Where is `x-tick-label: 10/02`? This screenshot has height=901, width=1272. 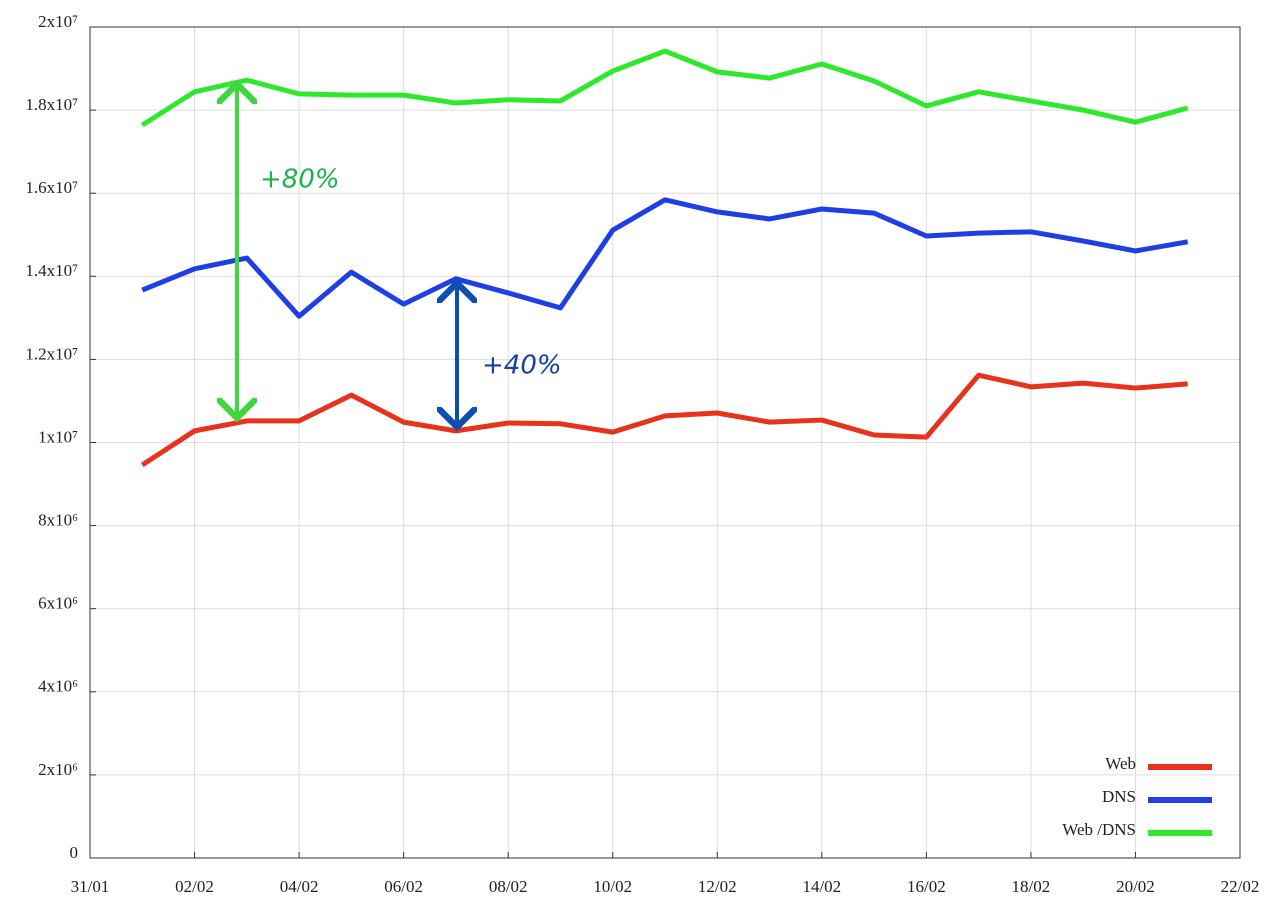
x-tick-label: 10/02 is located at coordinates (612, 886).